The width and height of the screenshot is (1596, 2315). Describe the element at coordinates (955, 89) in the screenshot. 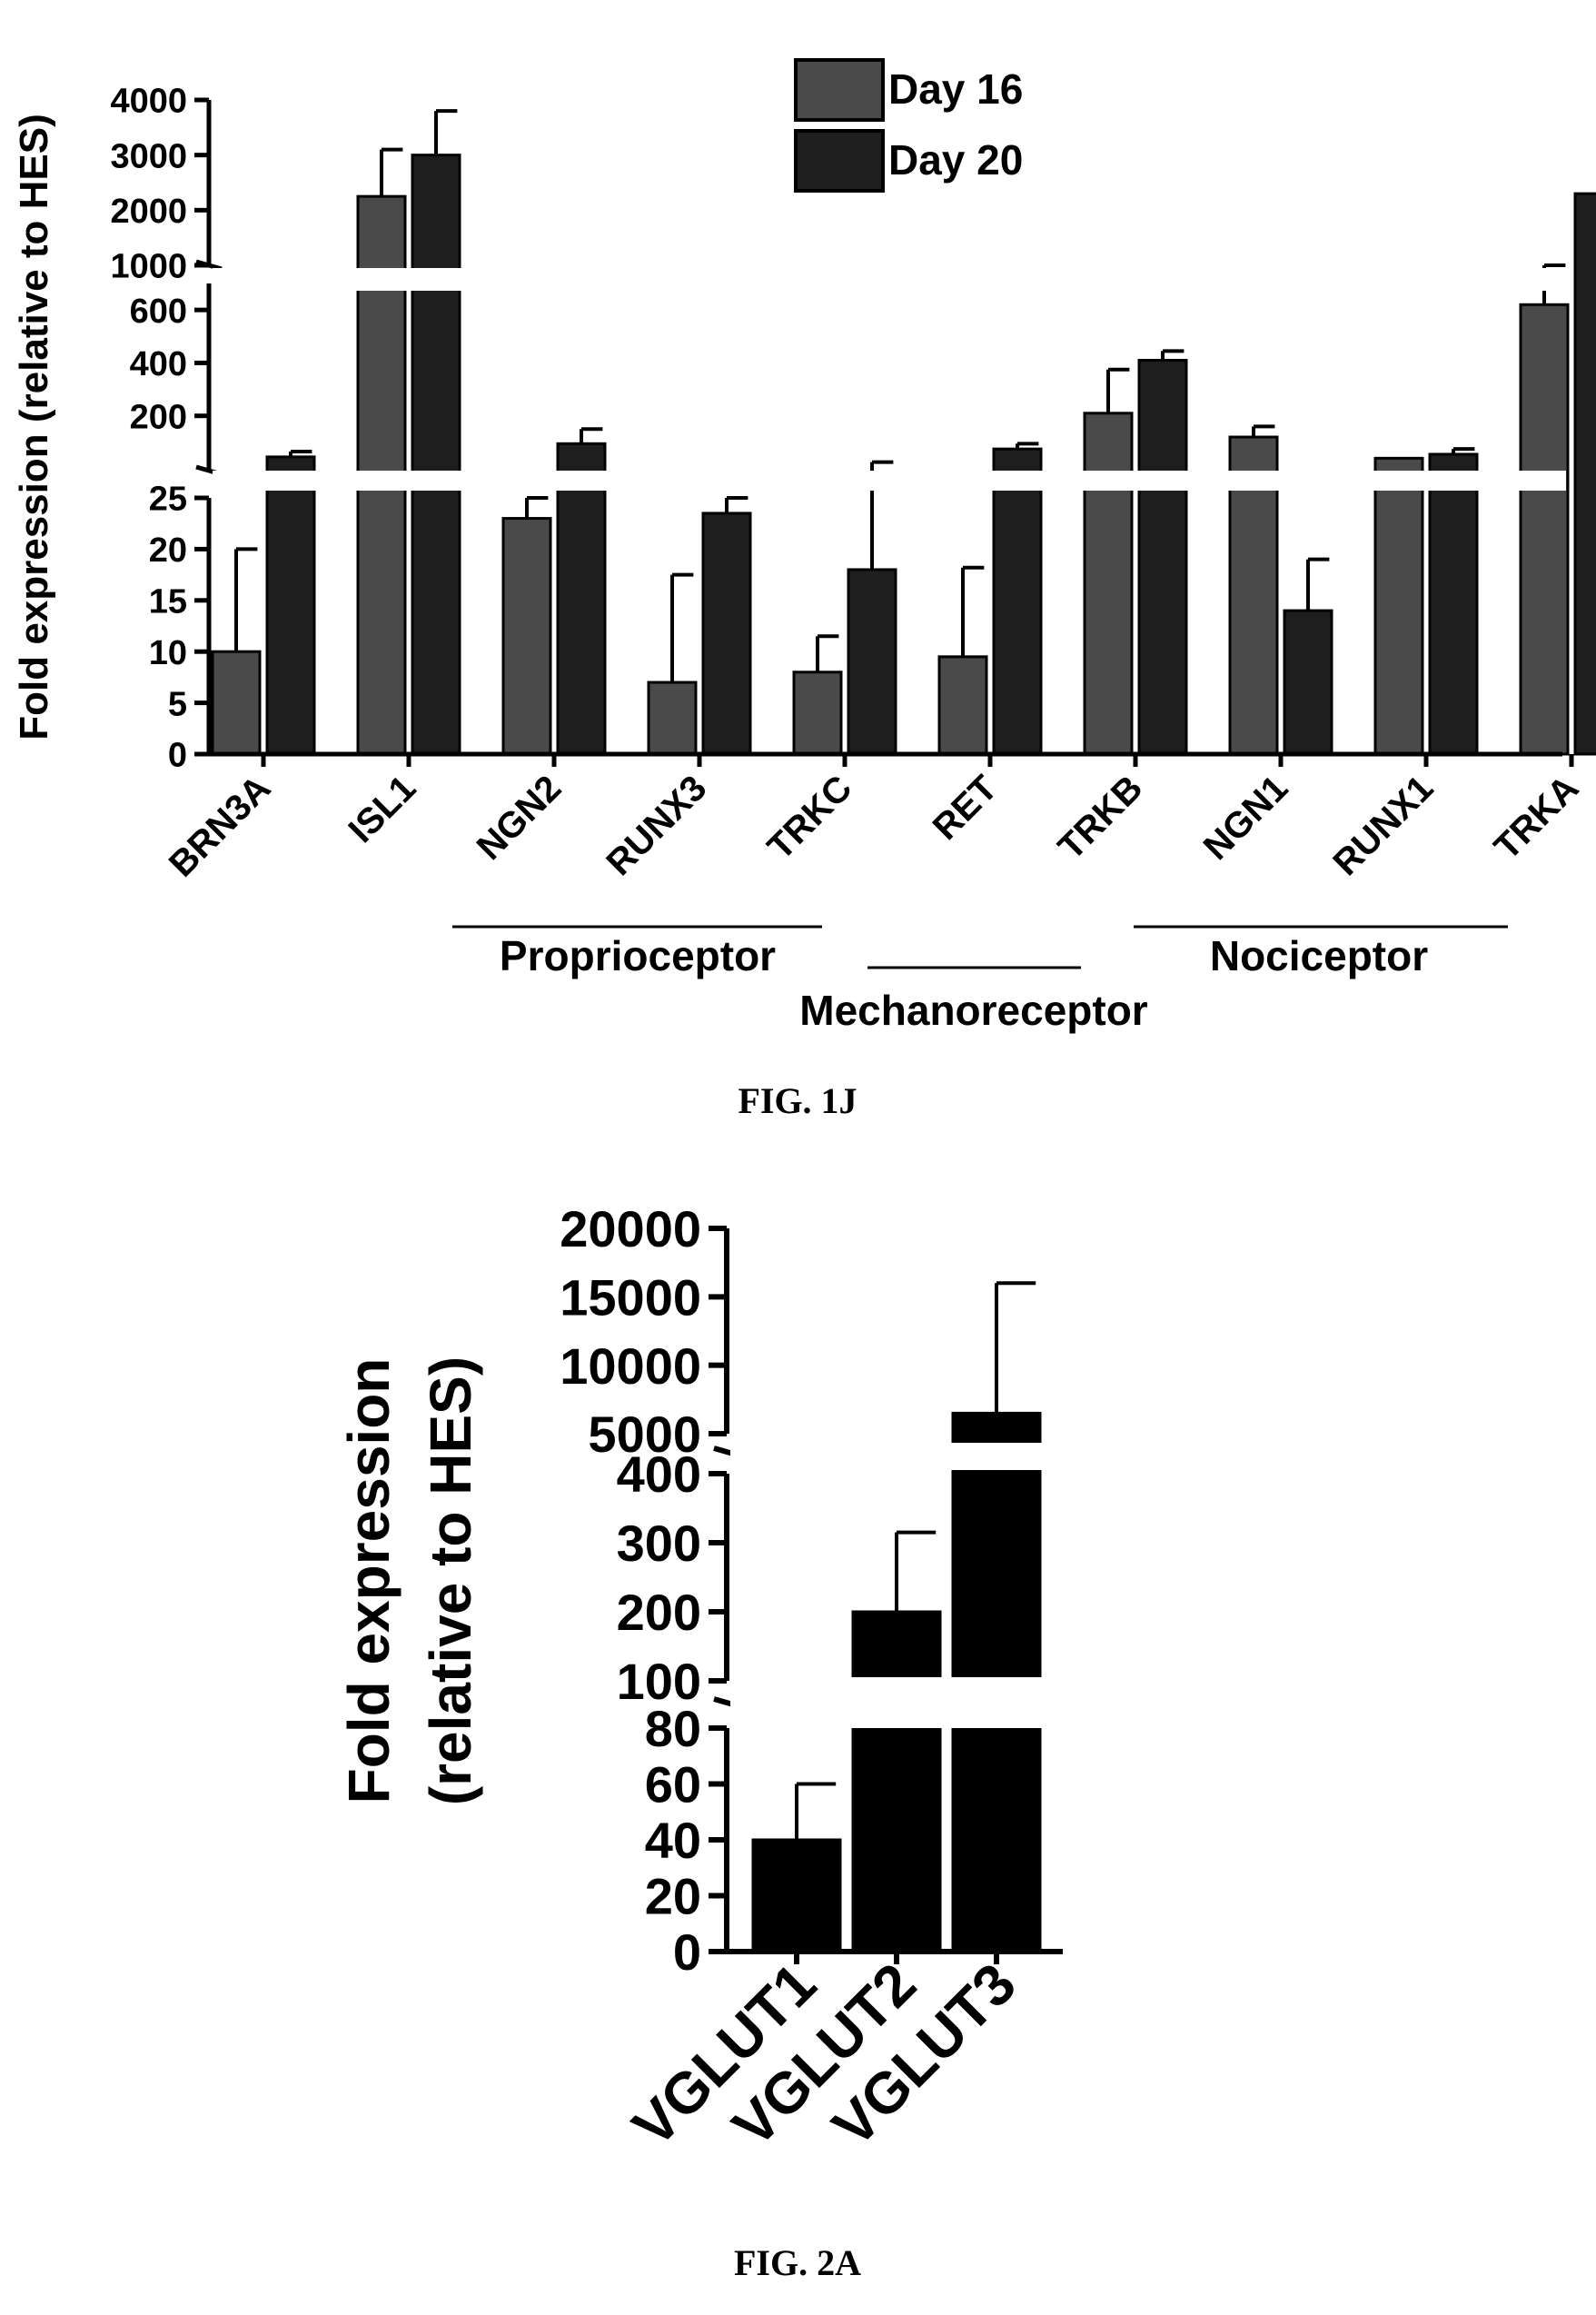

I see `legend-label-1: Day 16` at that location.